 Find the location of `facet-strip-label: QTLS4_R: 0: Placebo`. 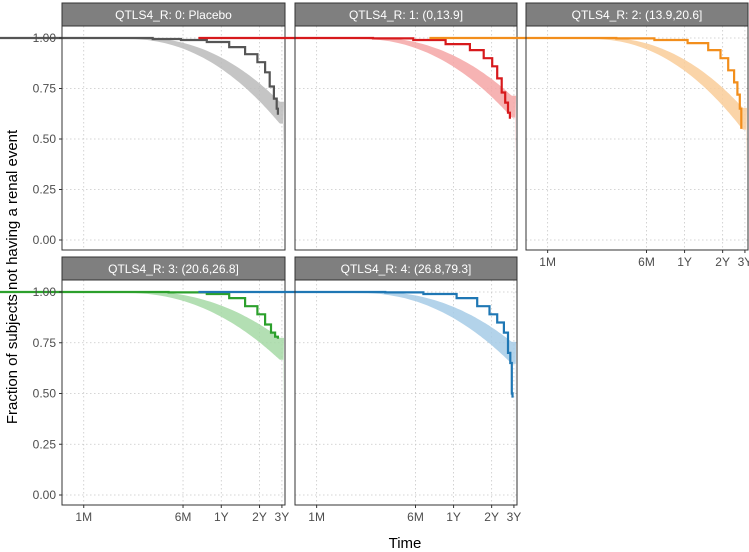

facet-strip-label: QTLS4_R: 0: Placebo is located at coordinates (173, 15).